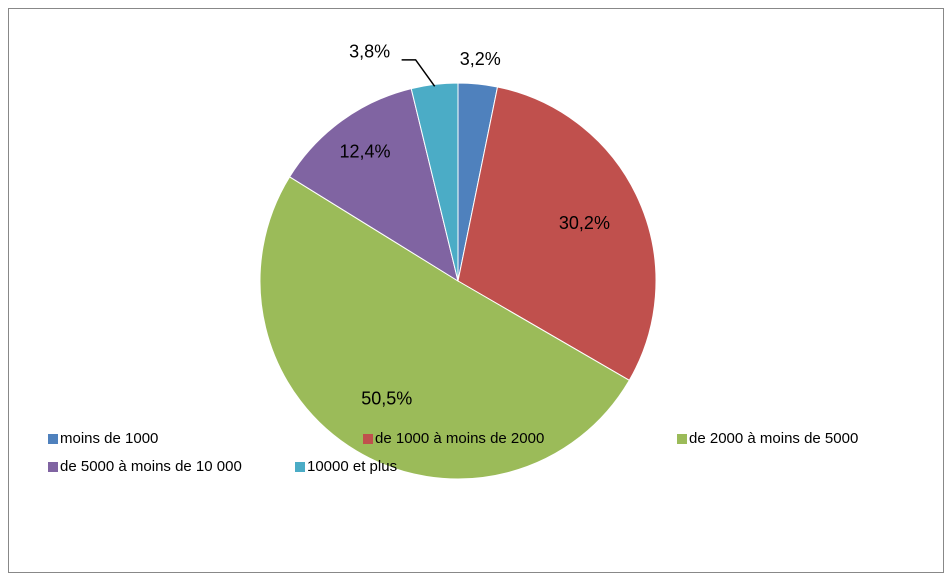 This screenshot has height=586, width=952. What do you see at coordinates (418, 73) in the screenshot?
I see `leader-line` at bounding box center [418, 73].